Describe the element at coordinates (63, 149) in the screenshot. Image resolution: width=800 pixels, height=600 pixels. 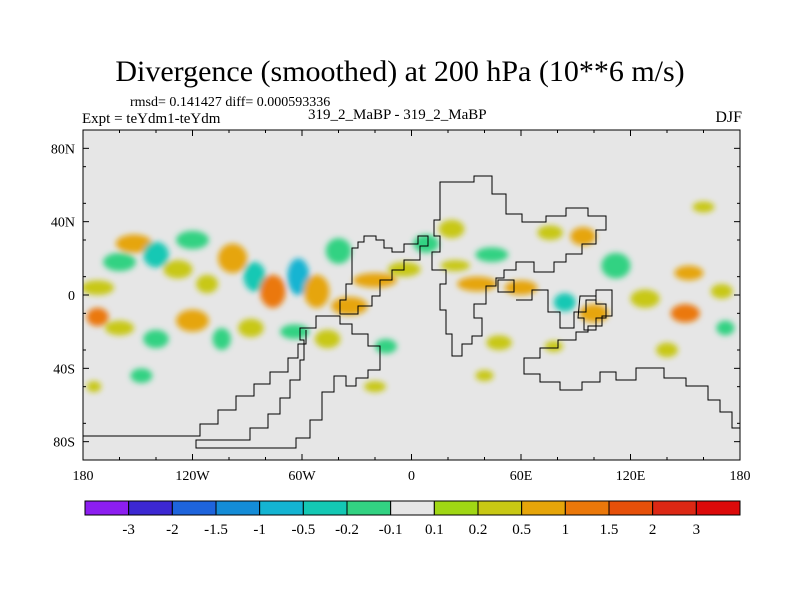
I see `y-tick-label: 80N` at that location.